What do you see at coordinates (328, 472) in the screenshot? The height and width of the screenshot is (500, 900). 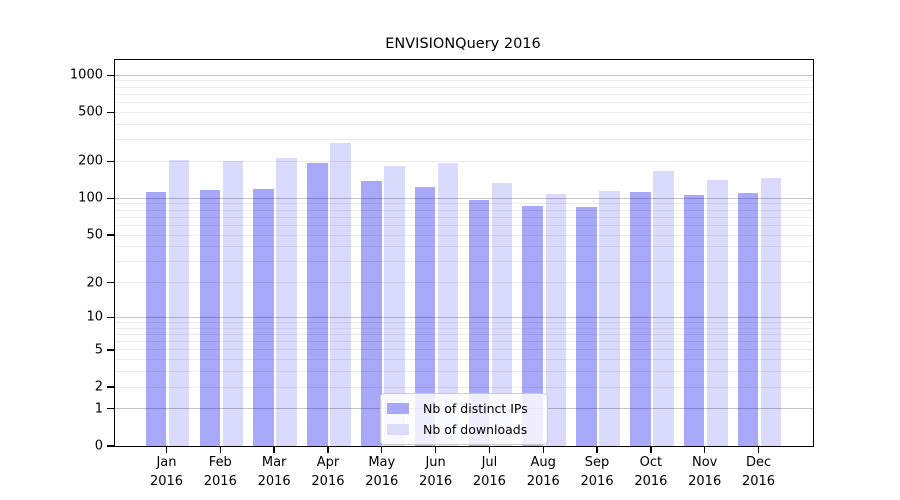 I see `x-tick-label-apr: Apr 2016` at bounding box center [328, 472].